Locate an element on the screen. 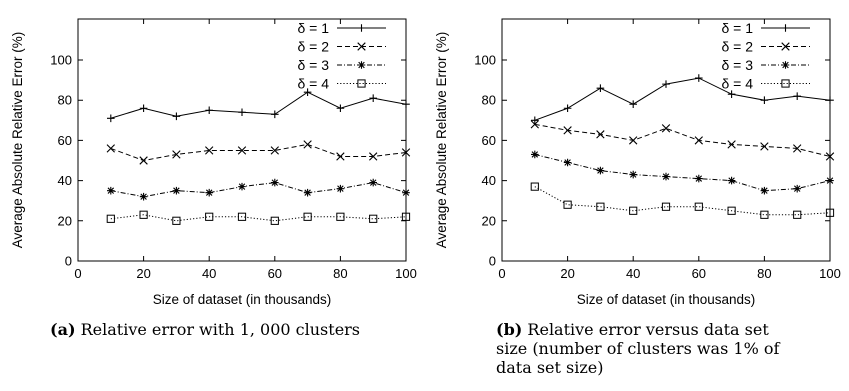  series-3-line is located at coordinates (682, 172).